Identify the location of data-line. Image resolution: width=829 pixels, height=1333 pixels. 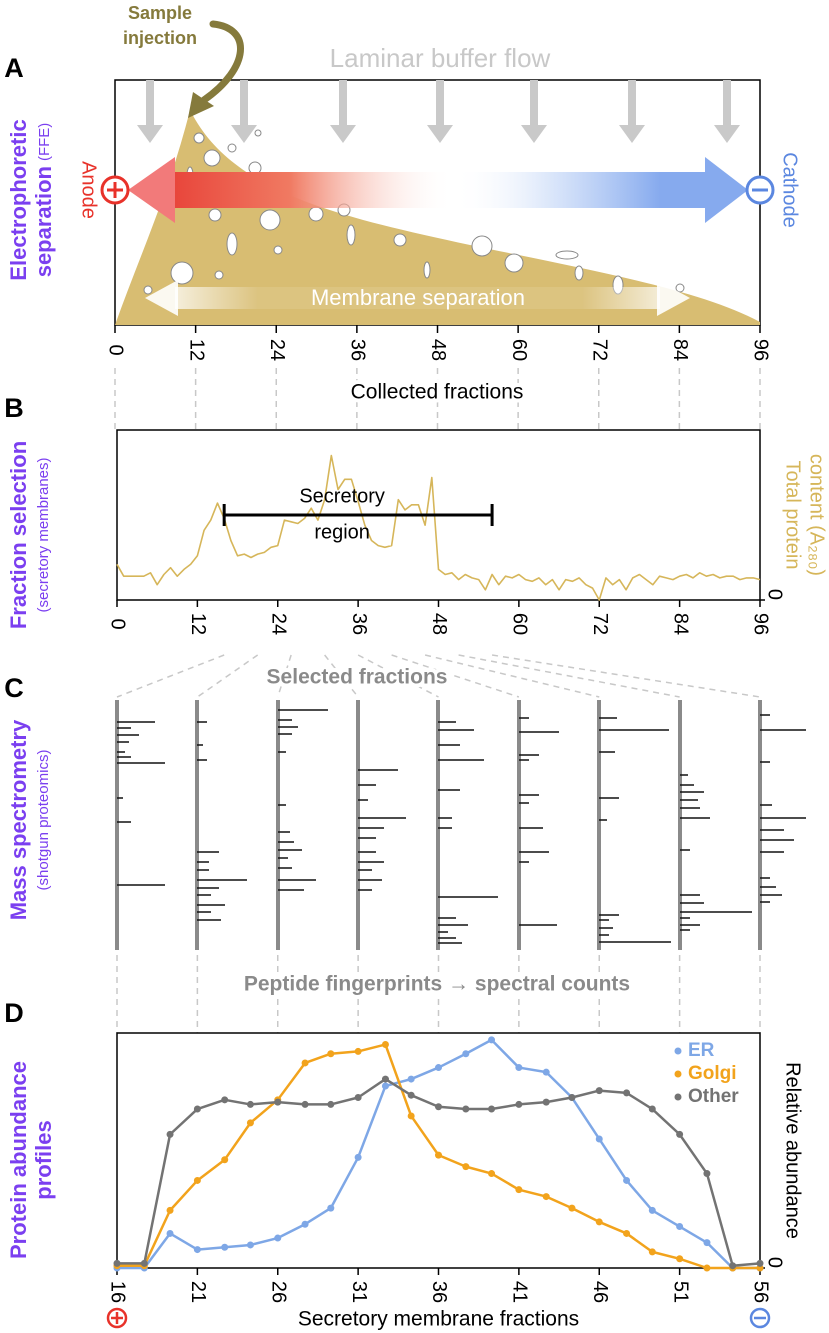
(438, 527).